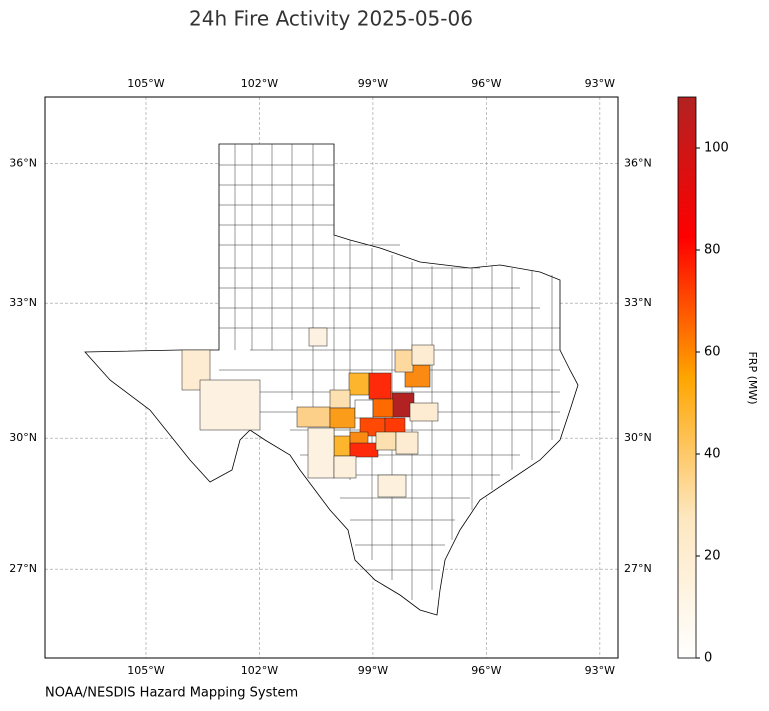 This screenshot has width=769, height=711. I want to click on colorbar-tick-label: 60, so click(712, 352).